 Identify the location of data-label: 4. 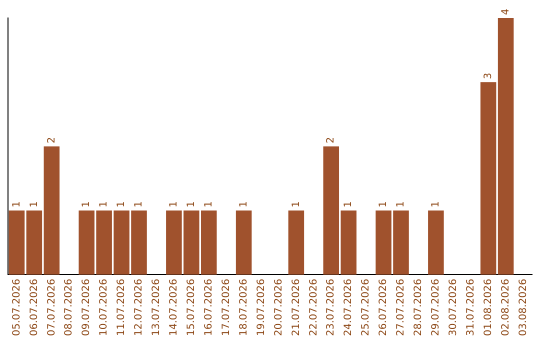
(506, 11).